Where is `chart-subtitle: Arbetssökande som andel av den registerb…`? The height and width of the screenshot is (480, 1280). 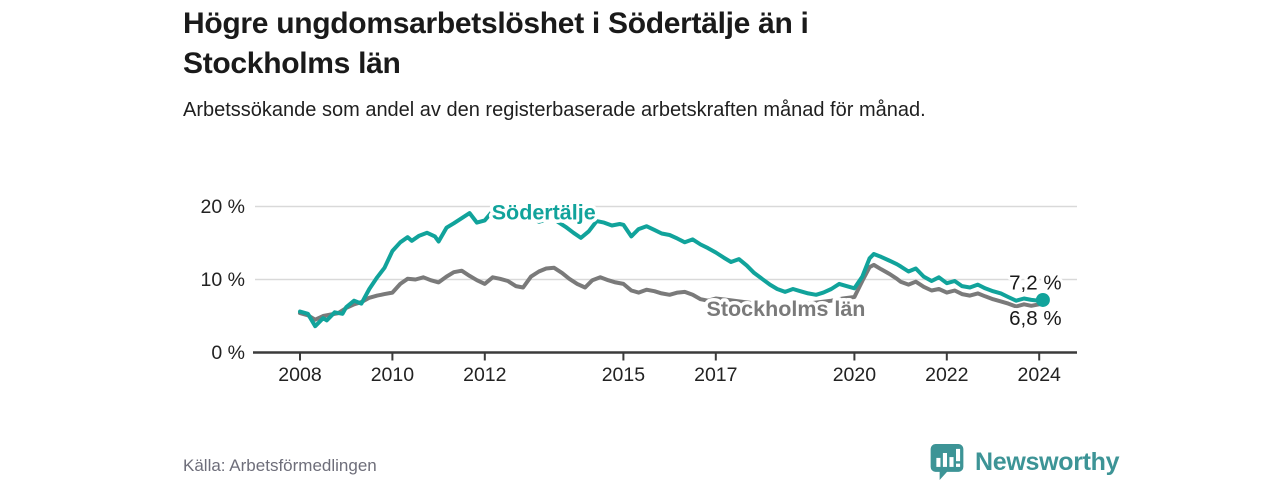 chart-subtitle: Arbetssökande som andel av den registerb… is located at coordinates (554, 110).